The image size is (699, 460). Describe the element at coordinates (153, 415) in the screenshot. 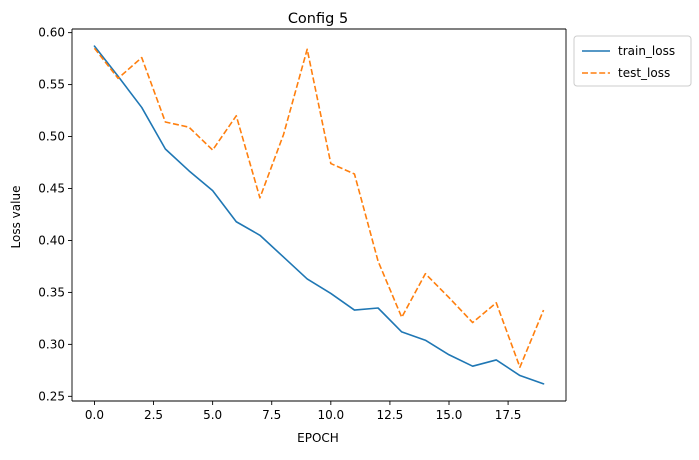

I see `x-tick-label: 2.5` at that location.